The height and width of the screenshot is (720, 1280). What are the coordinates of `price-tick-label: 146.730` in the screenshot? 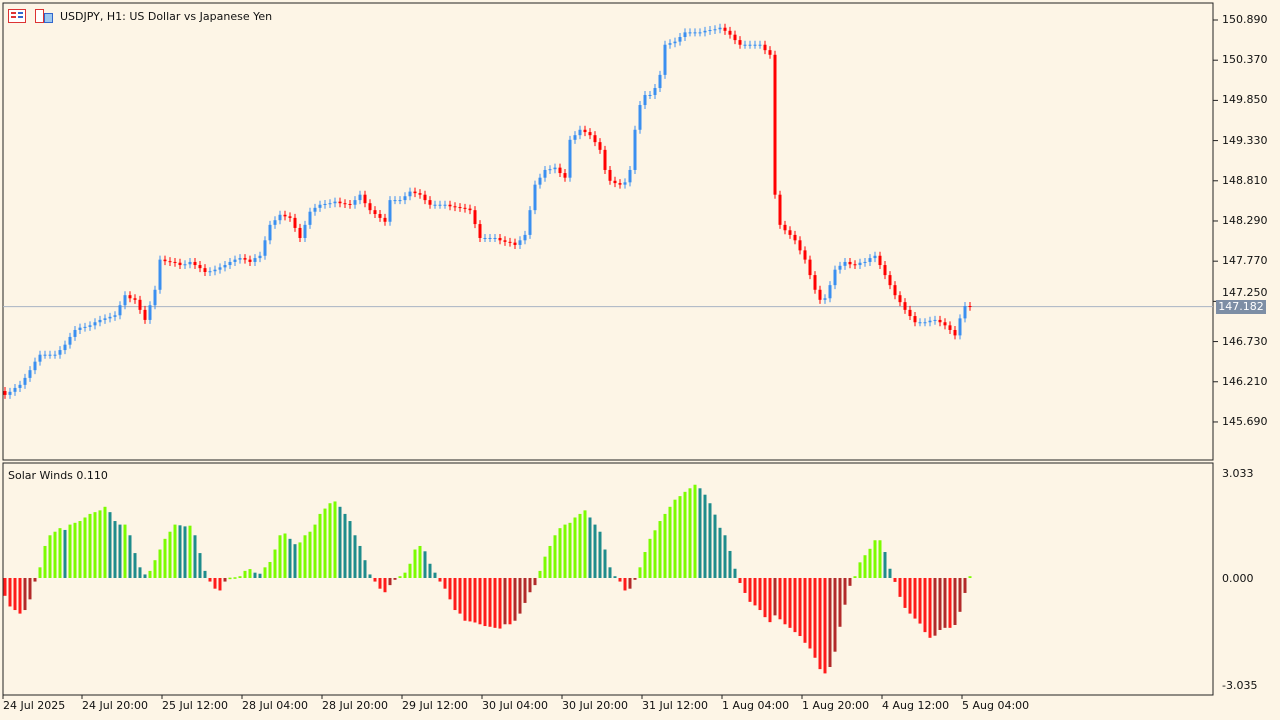 It's located at (1245, 341).